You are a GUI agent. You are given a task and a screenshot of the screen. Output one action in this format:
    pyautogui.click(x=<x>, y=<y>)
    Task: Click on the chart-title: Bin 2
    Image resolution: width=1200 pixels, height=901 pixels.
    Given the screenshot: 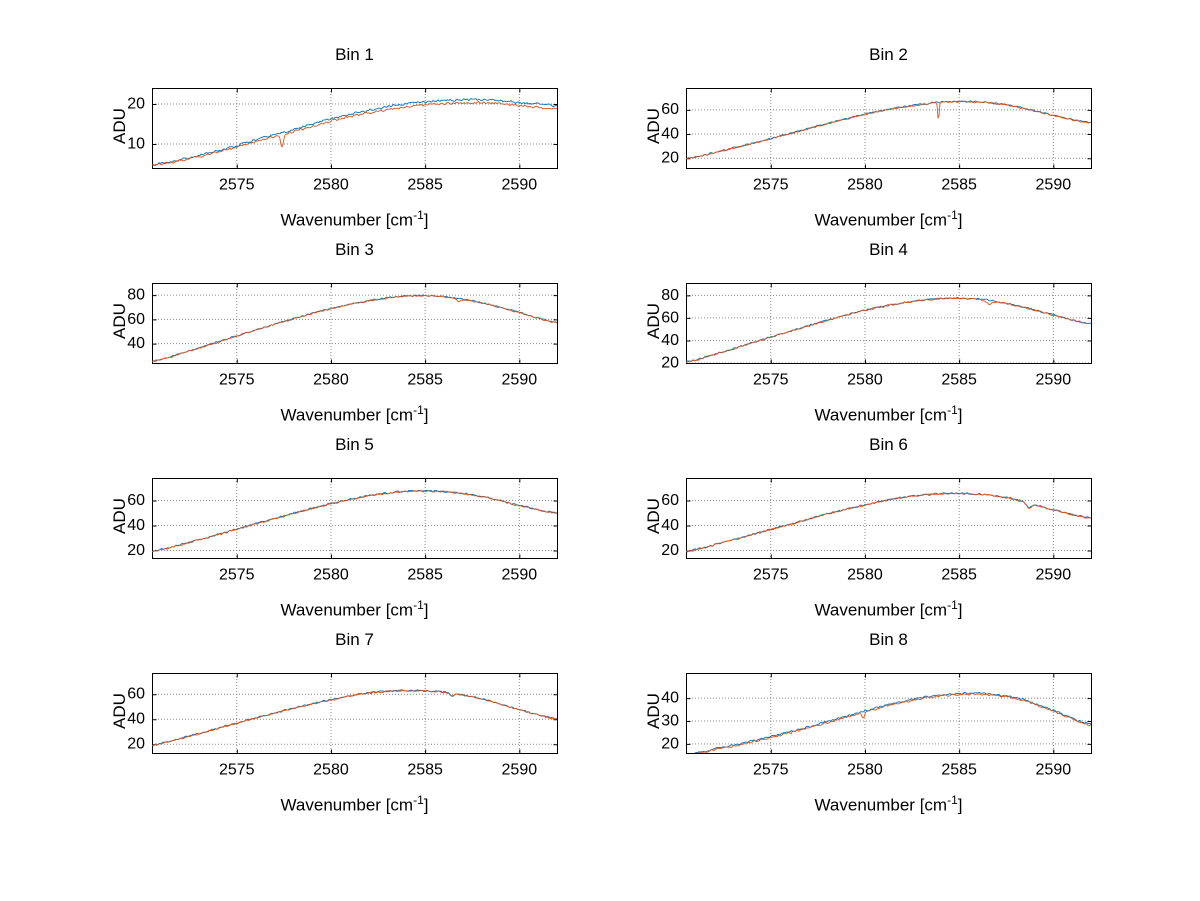 What is the action you would take?
    pyautogui.click(x=888, y=54)
    